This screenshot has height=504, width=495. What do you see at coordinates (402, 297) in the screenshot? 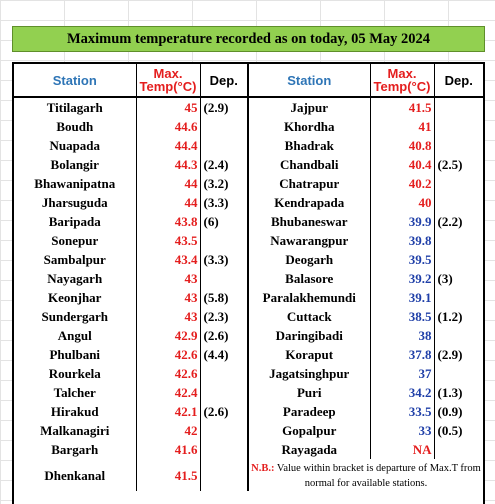
I see `max-temp-value: 39.1` at bounding box center [402, 297].